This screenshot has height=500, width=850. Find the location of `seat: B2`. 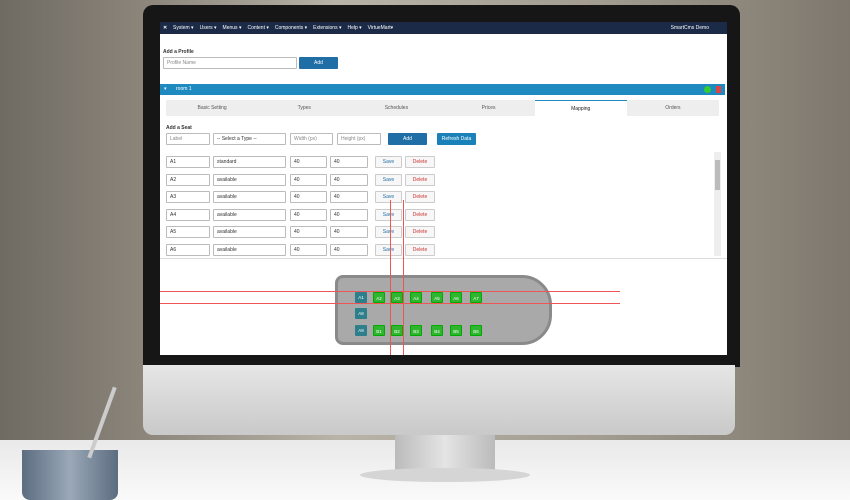

seat: B2 is located at coordinates (397, 330).